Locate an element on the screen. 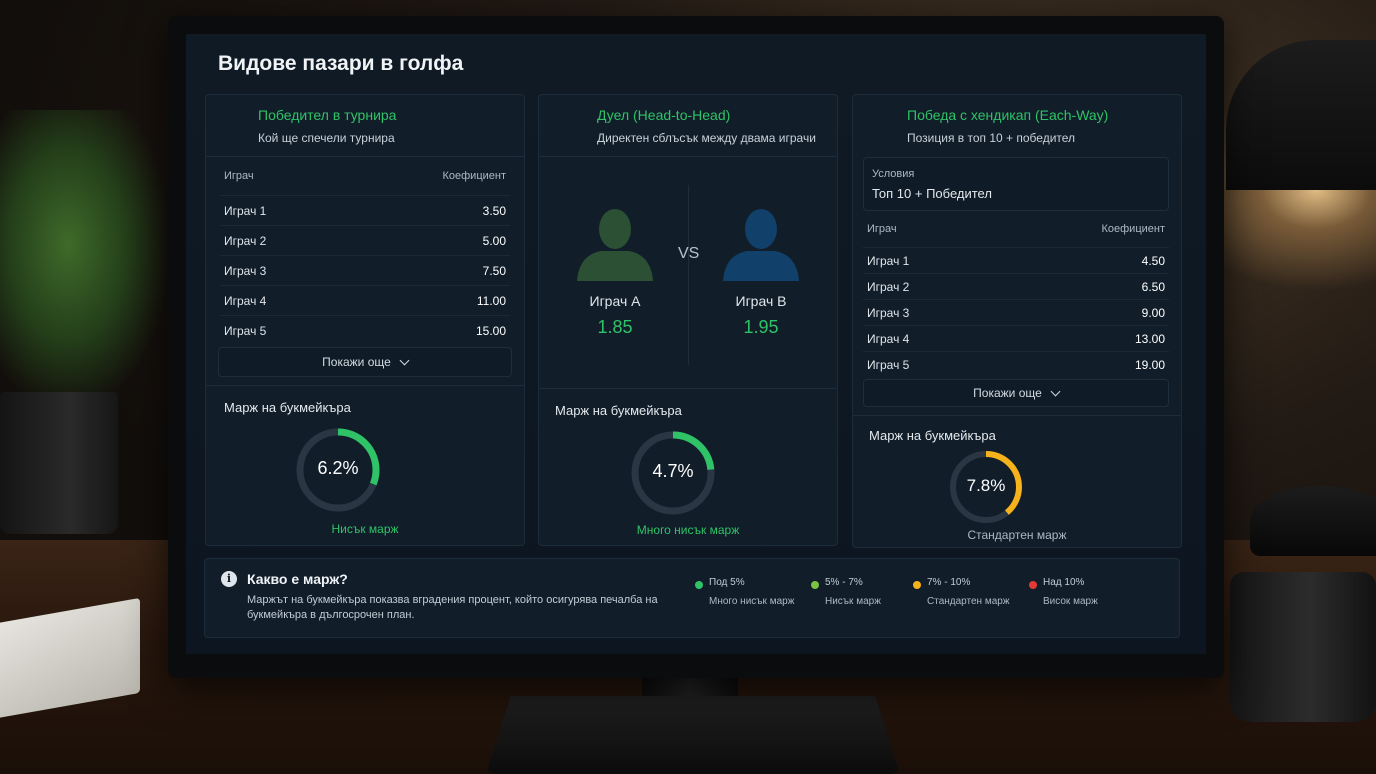  row-odds: 7.50 is located at coordinates (494, 270).